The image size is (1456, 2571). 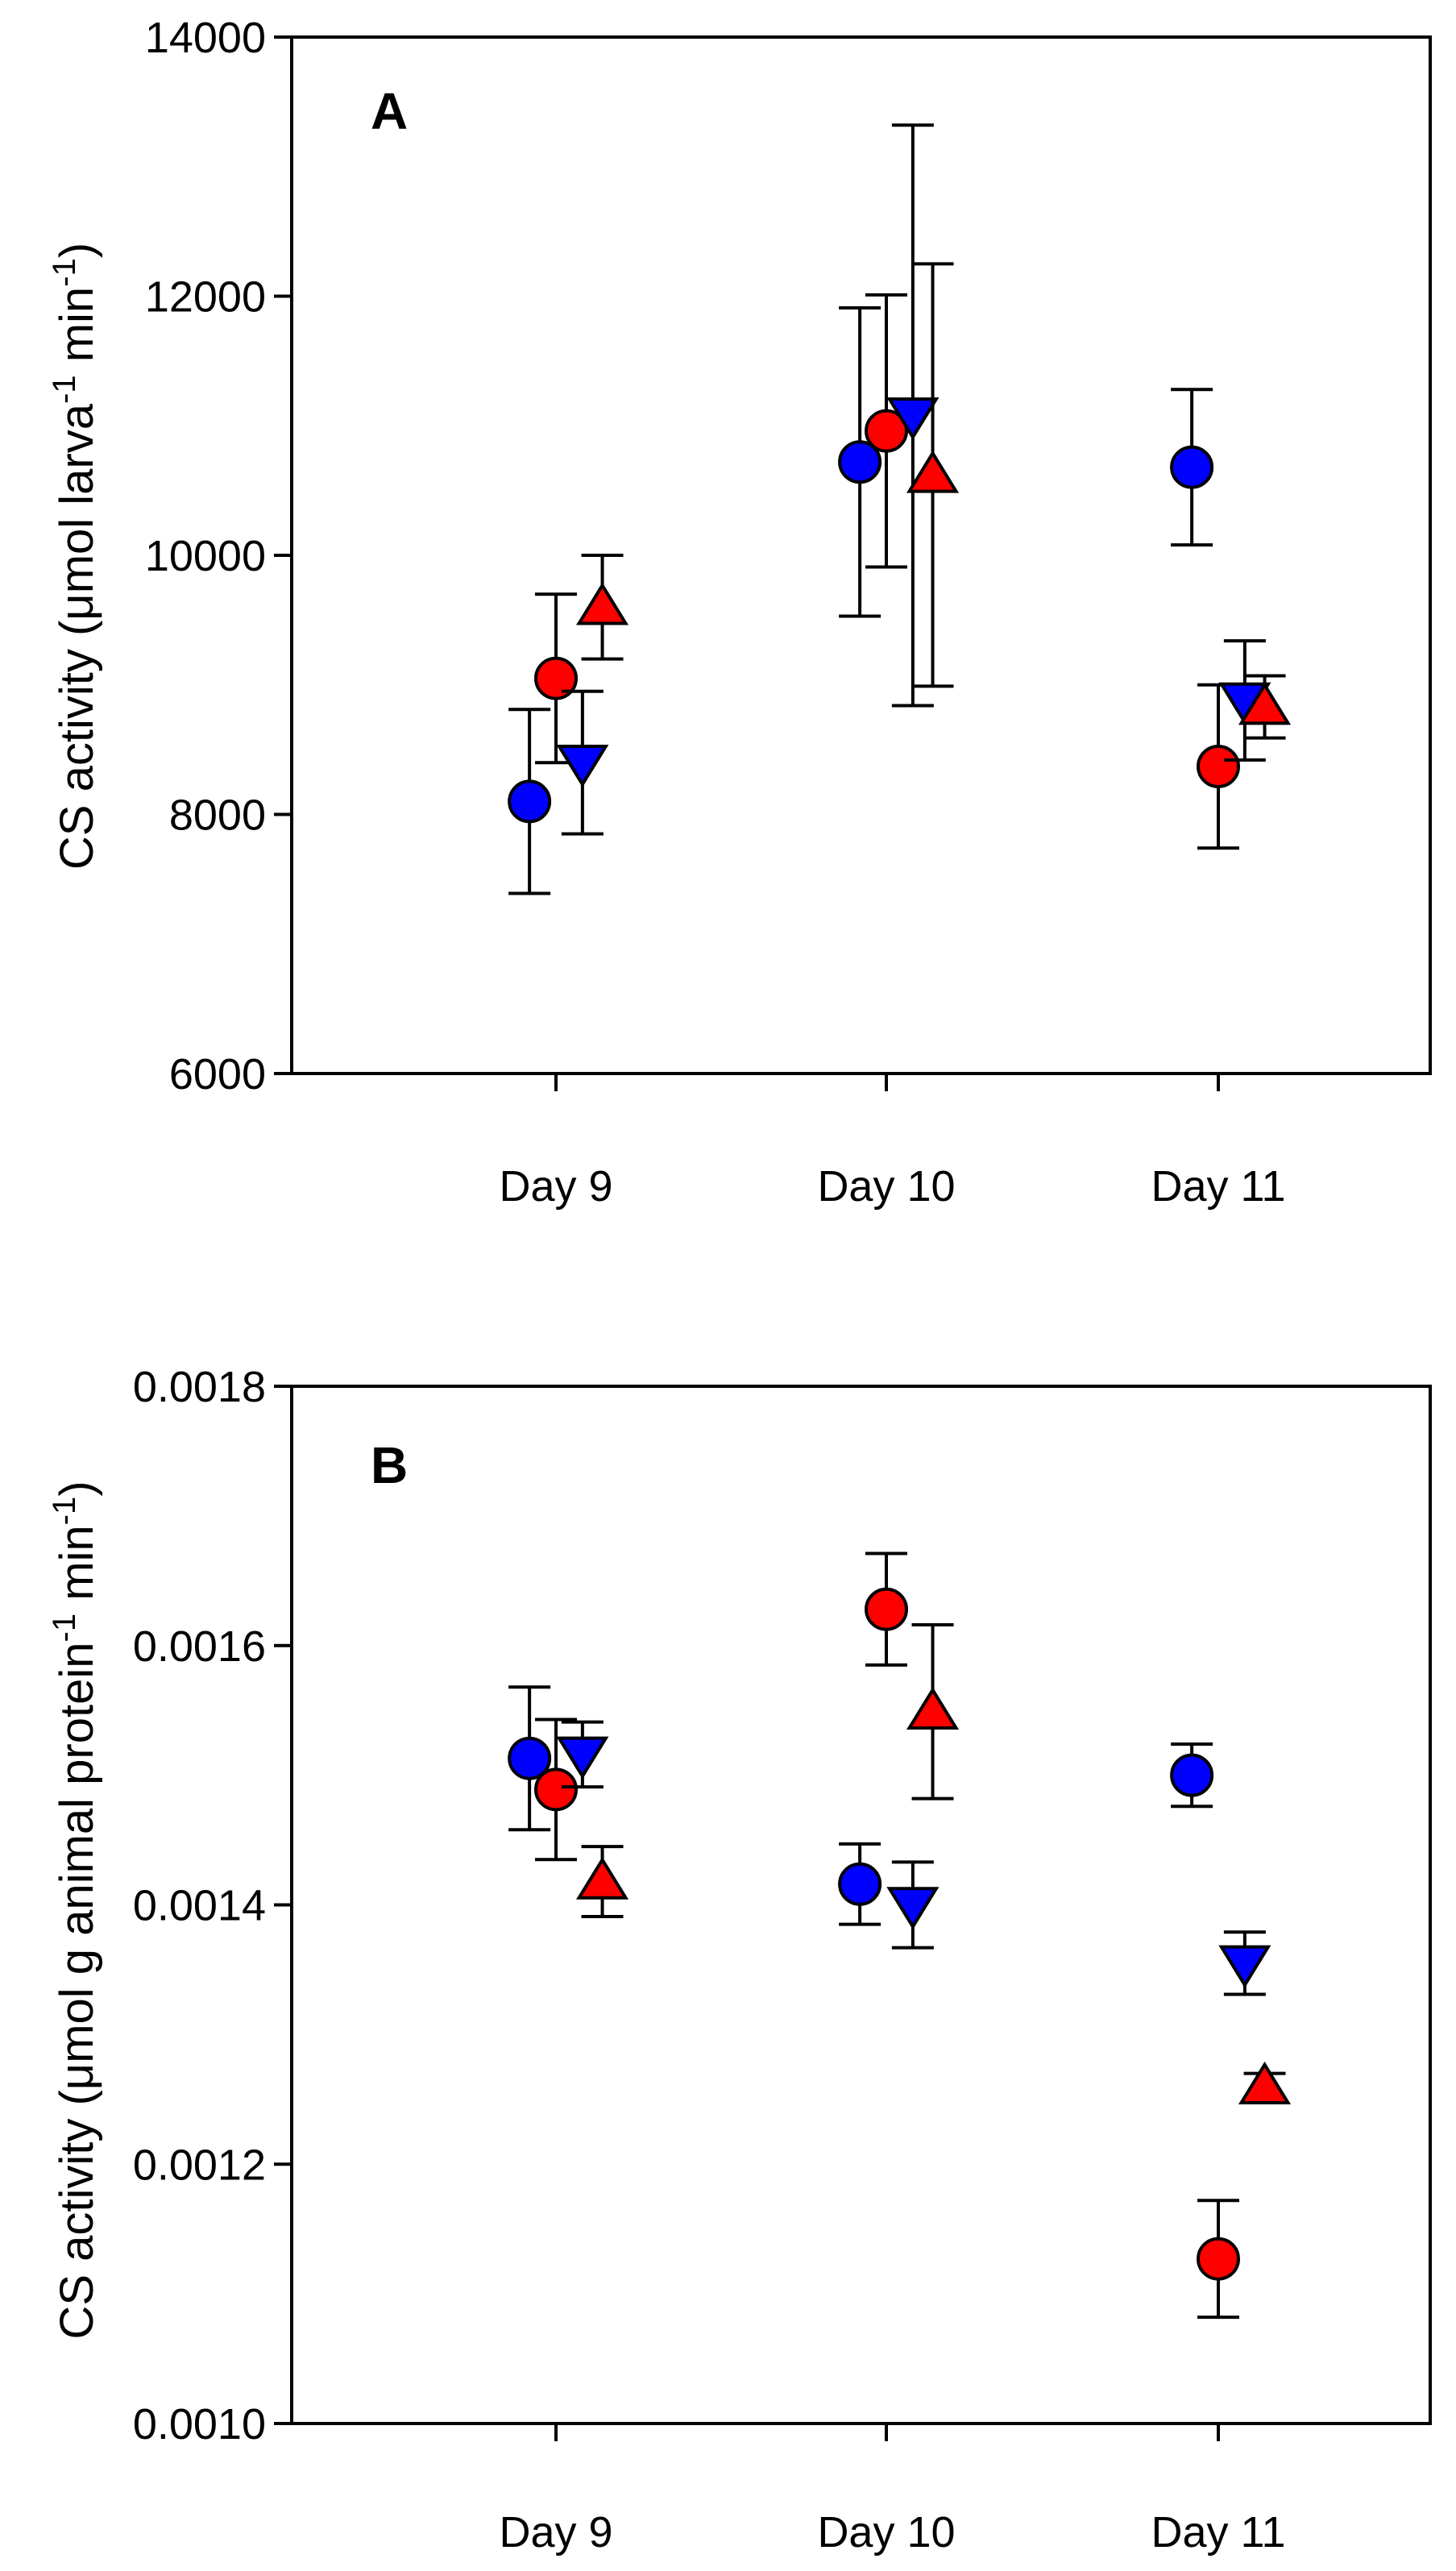 I want to click on y-tick-label: 0.0018, so click(x=199, y=1387).